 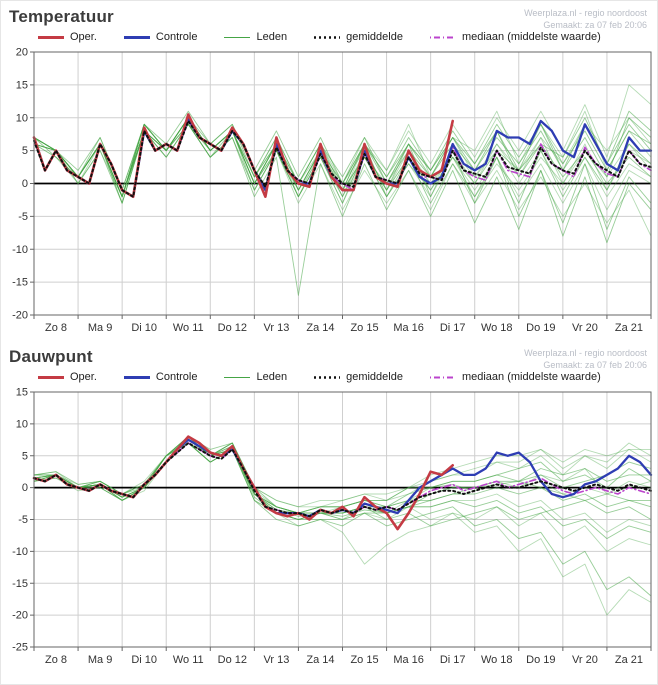 What do you see at coordinates (61, 16) in the screenshot?
I see `page-title: Temperatuur` at bounding box center [61, 16].